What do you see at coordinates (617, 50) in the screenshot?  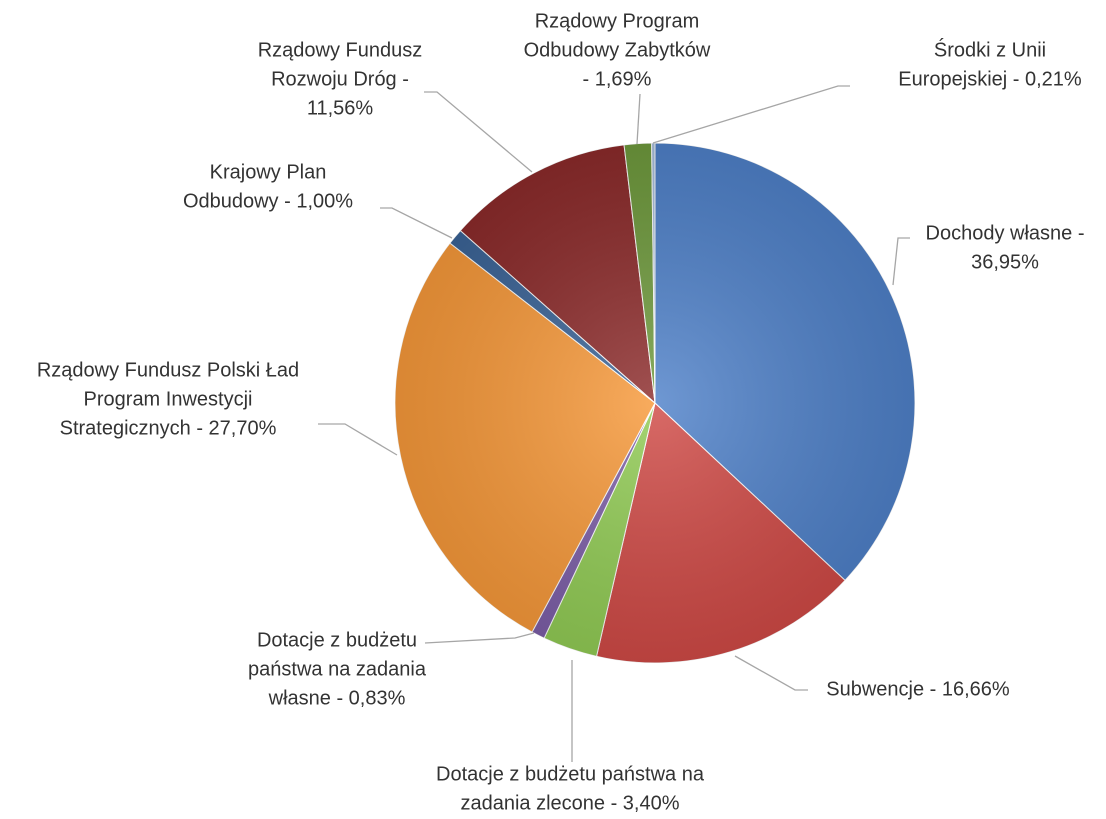 I see `data-label: Odbudowy Zabytków` at bounding box center [617, 50].